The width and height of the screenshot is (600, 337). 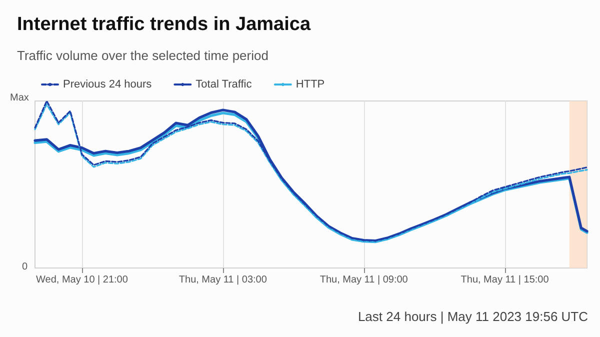 What do you see at coordinates (473, 316) in the screenshot?
I see `text: Last 24 hours | May 11 2023 19:56 UTC` at bounding box center [473, 316].